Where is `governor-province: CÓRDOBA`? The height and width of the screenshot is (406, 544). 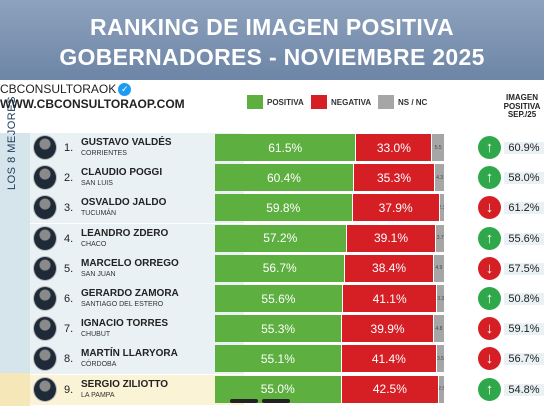
governor-province: CÓRDOBA is located at coordinates (99, 365).